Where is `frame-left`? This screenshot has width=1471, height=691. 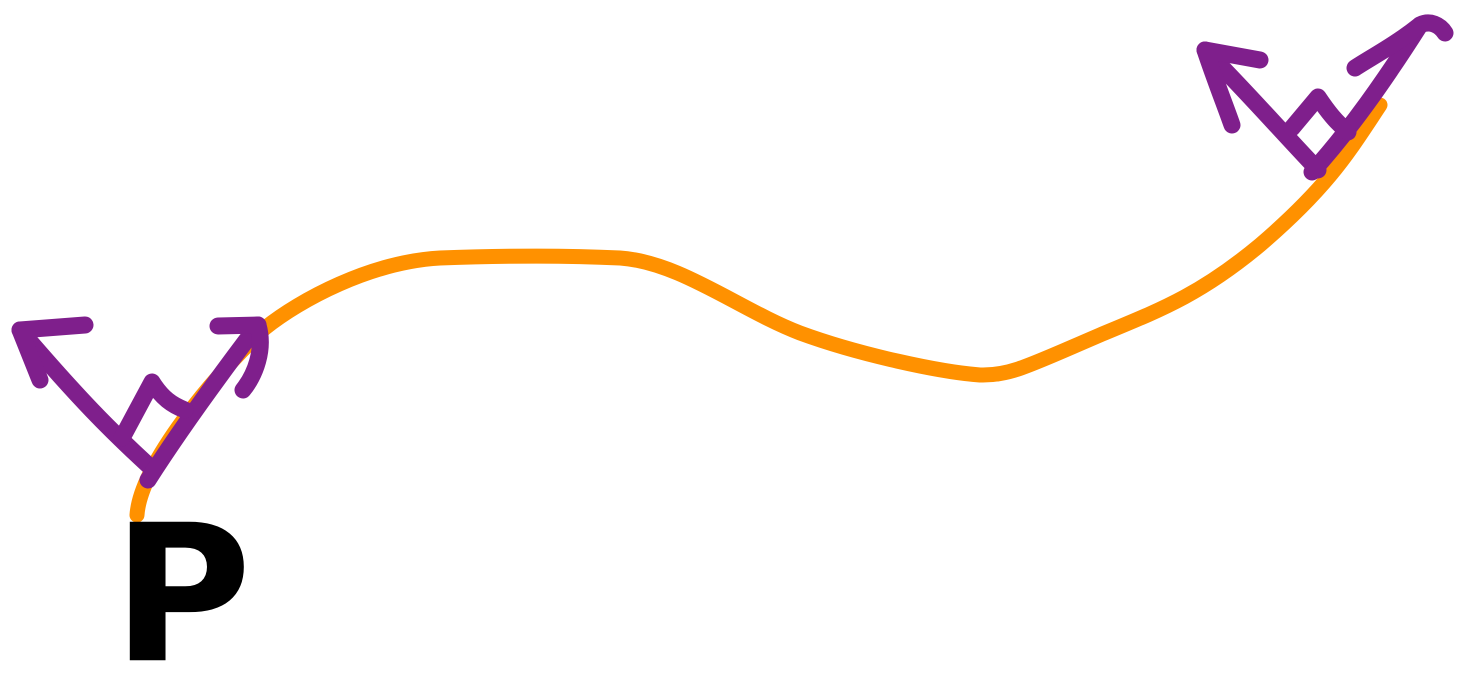
frame-left is located at coordinates (140, 402).